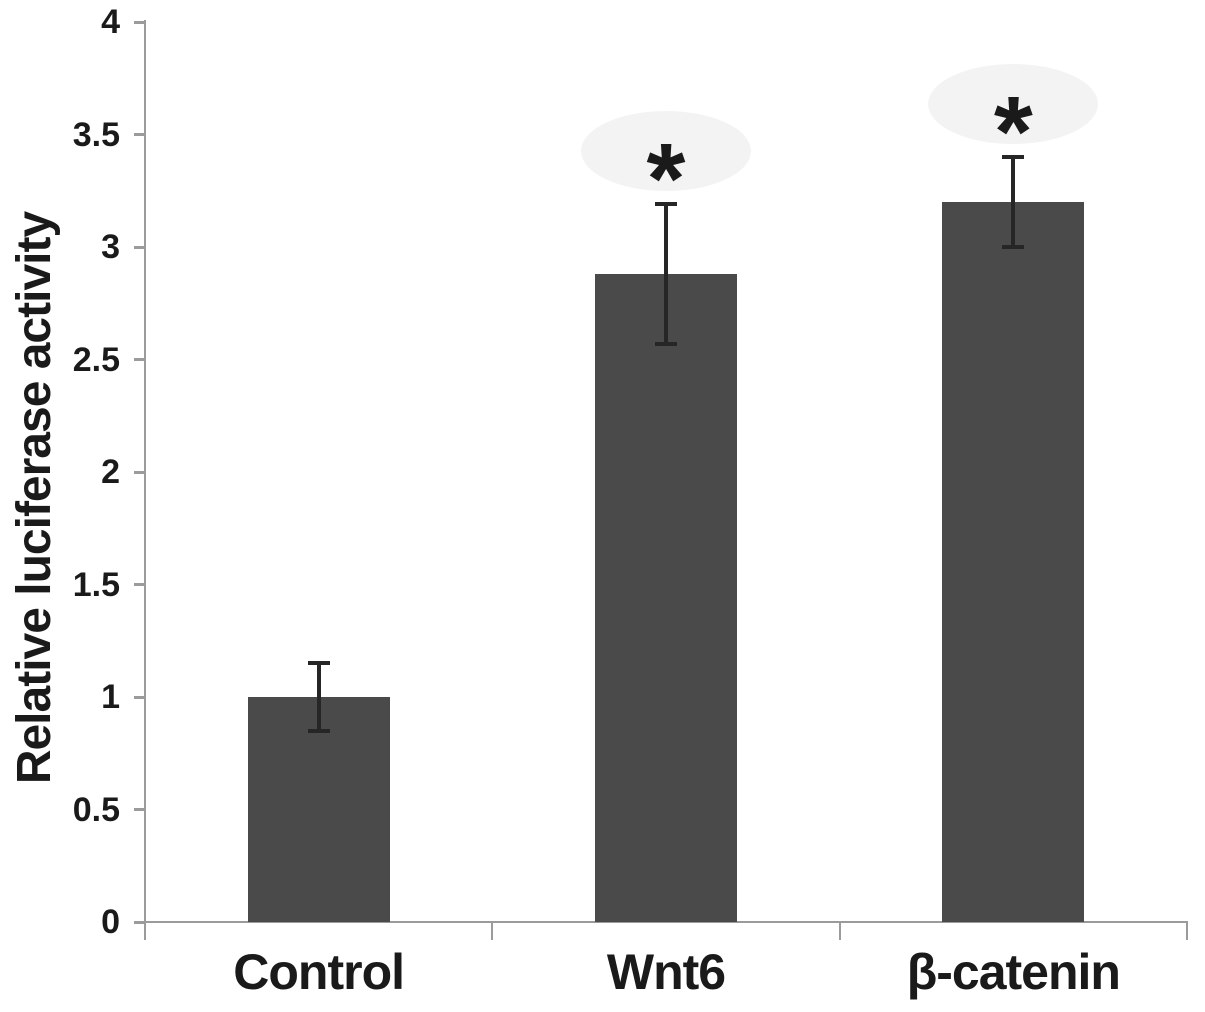 The height and width of the screenshot is (1012, 1205). I want to click on y-tick-label: 3, so click(110, 247).